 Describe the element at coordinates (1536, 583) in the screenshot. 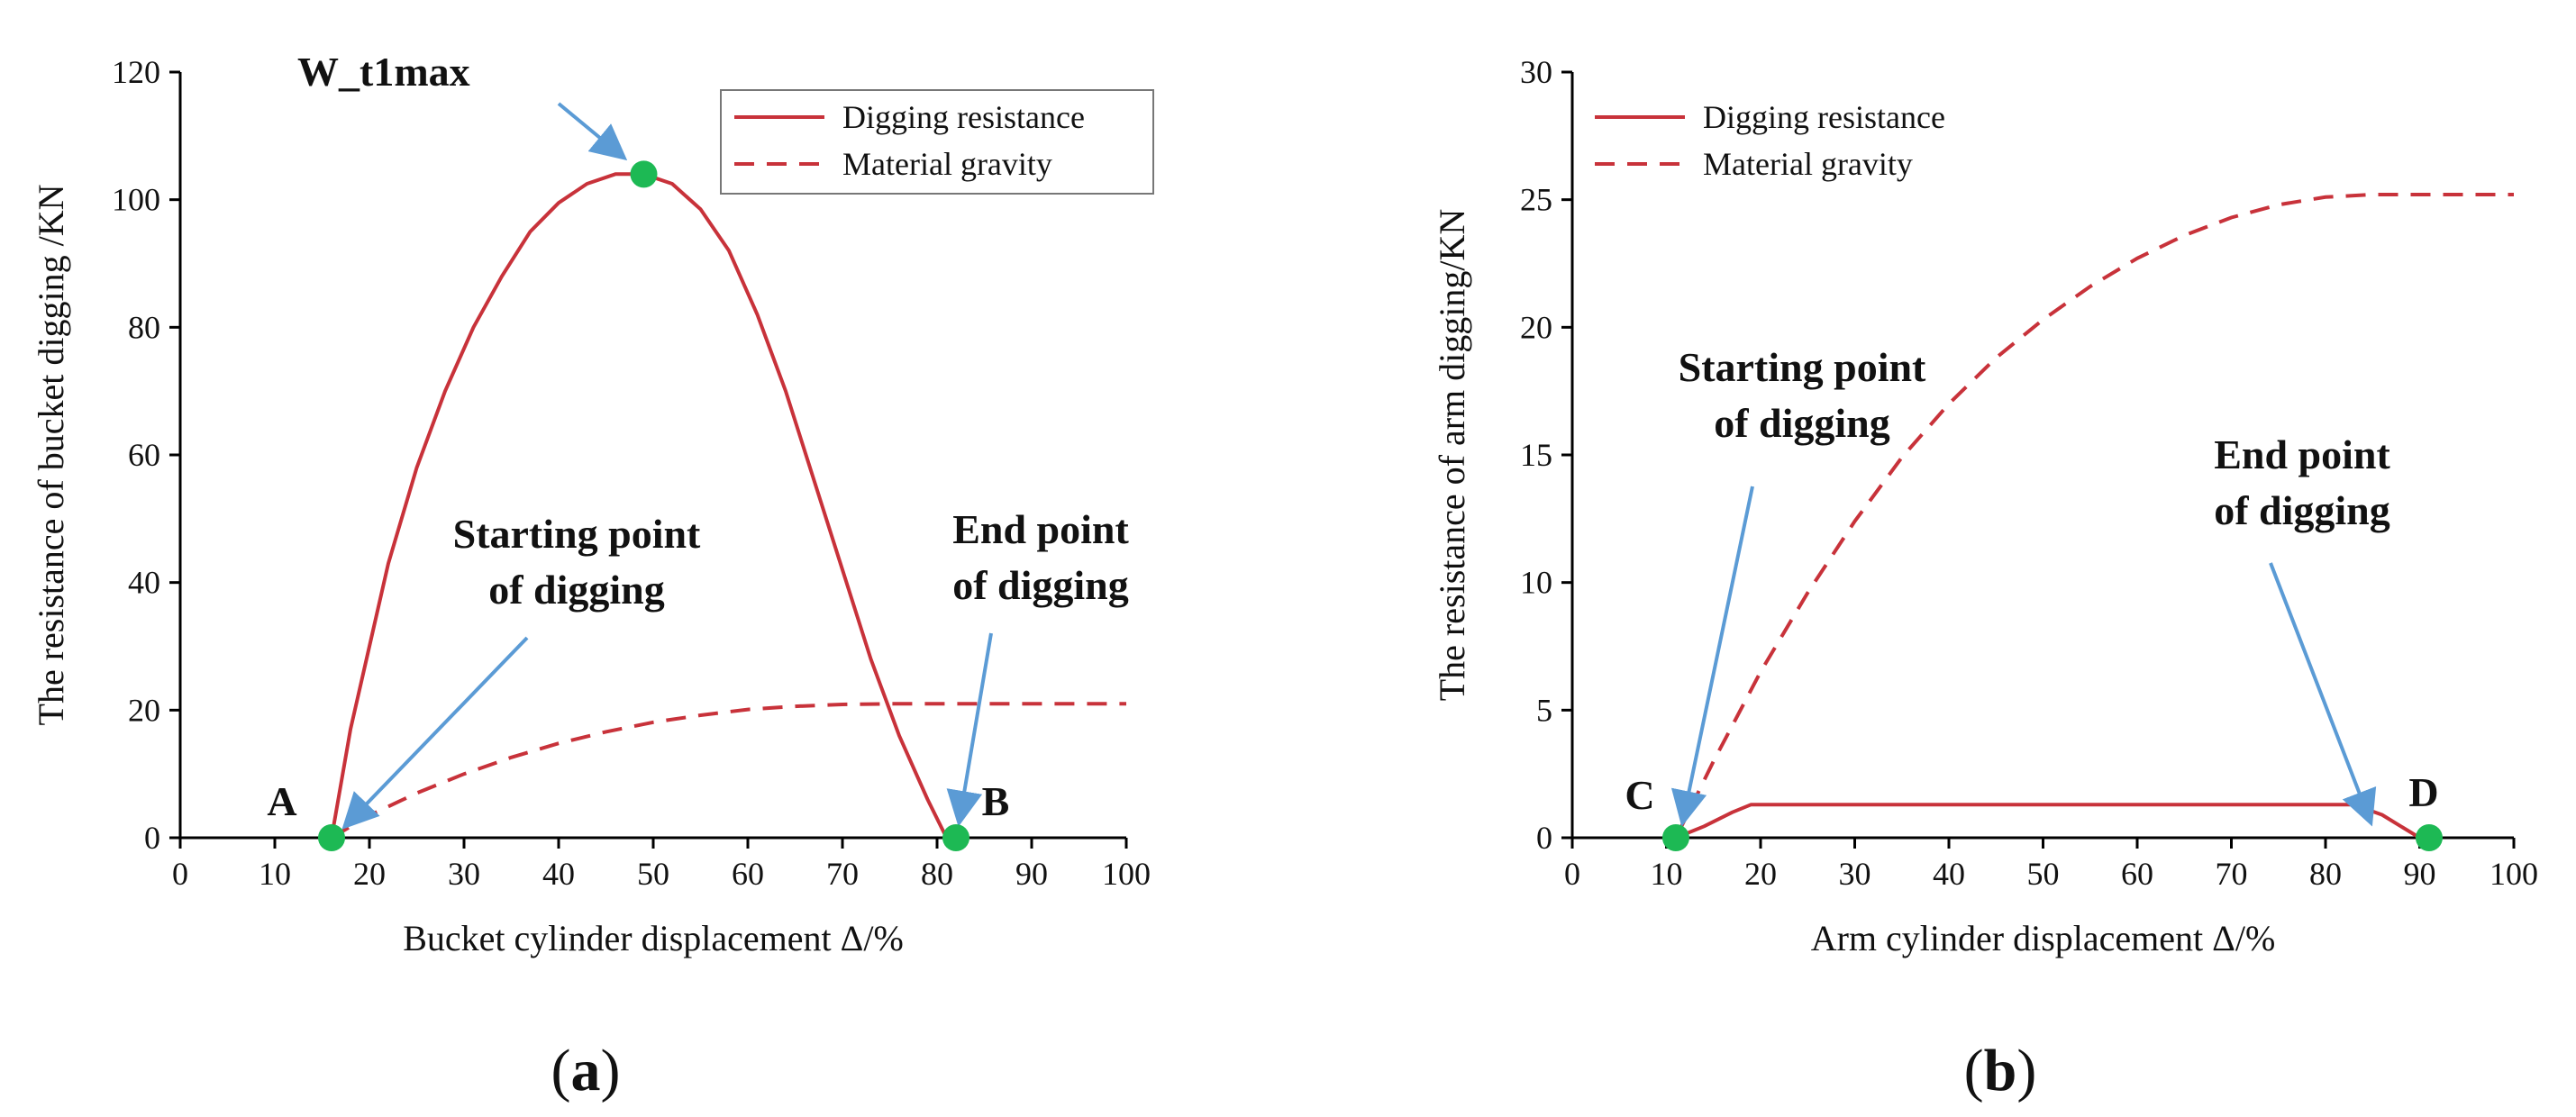

I see `y-tick-label: 10` at that location.